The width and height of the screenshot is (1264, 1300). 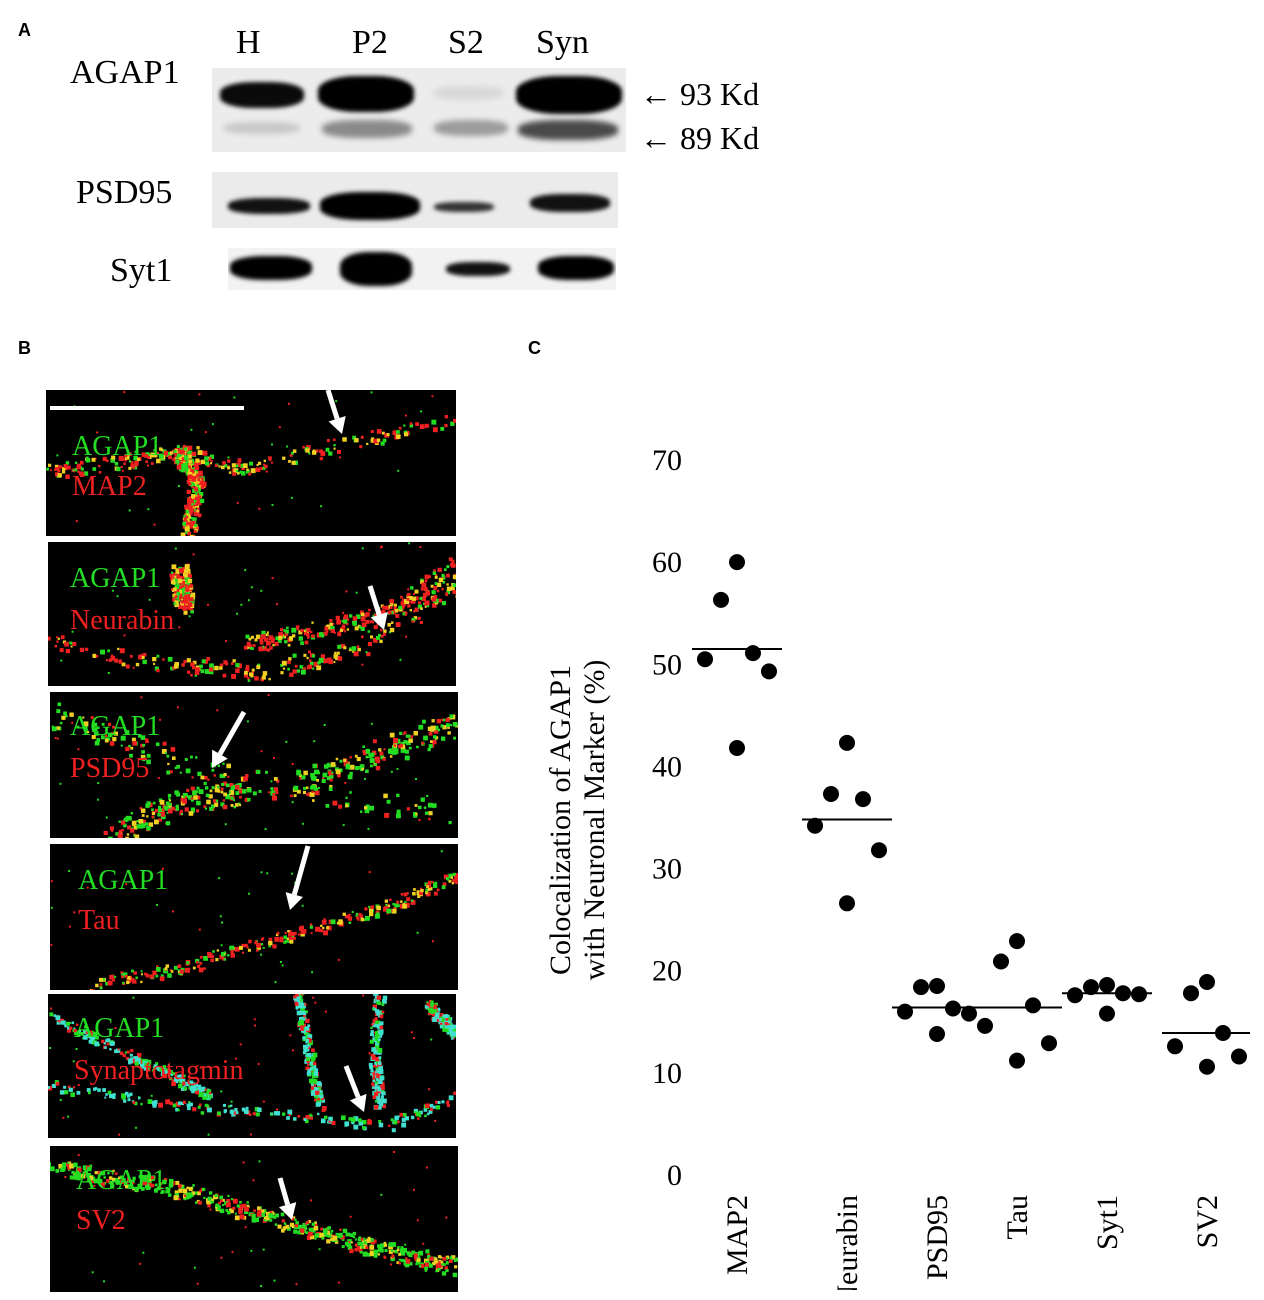 I want to click on panel-letter-b: B, so click(x=24, y=348).